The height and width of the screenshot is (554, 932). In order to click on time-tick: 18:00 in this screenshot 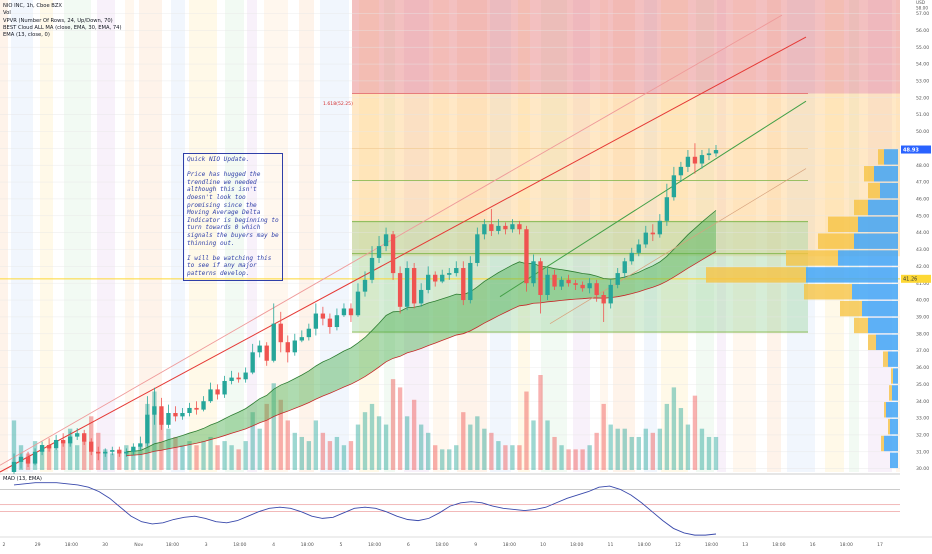, I will do `click(711, 545)`.